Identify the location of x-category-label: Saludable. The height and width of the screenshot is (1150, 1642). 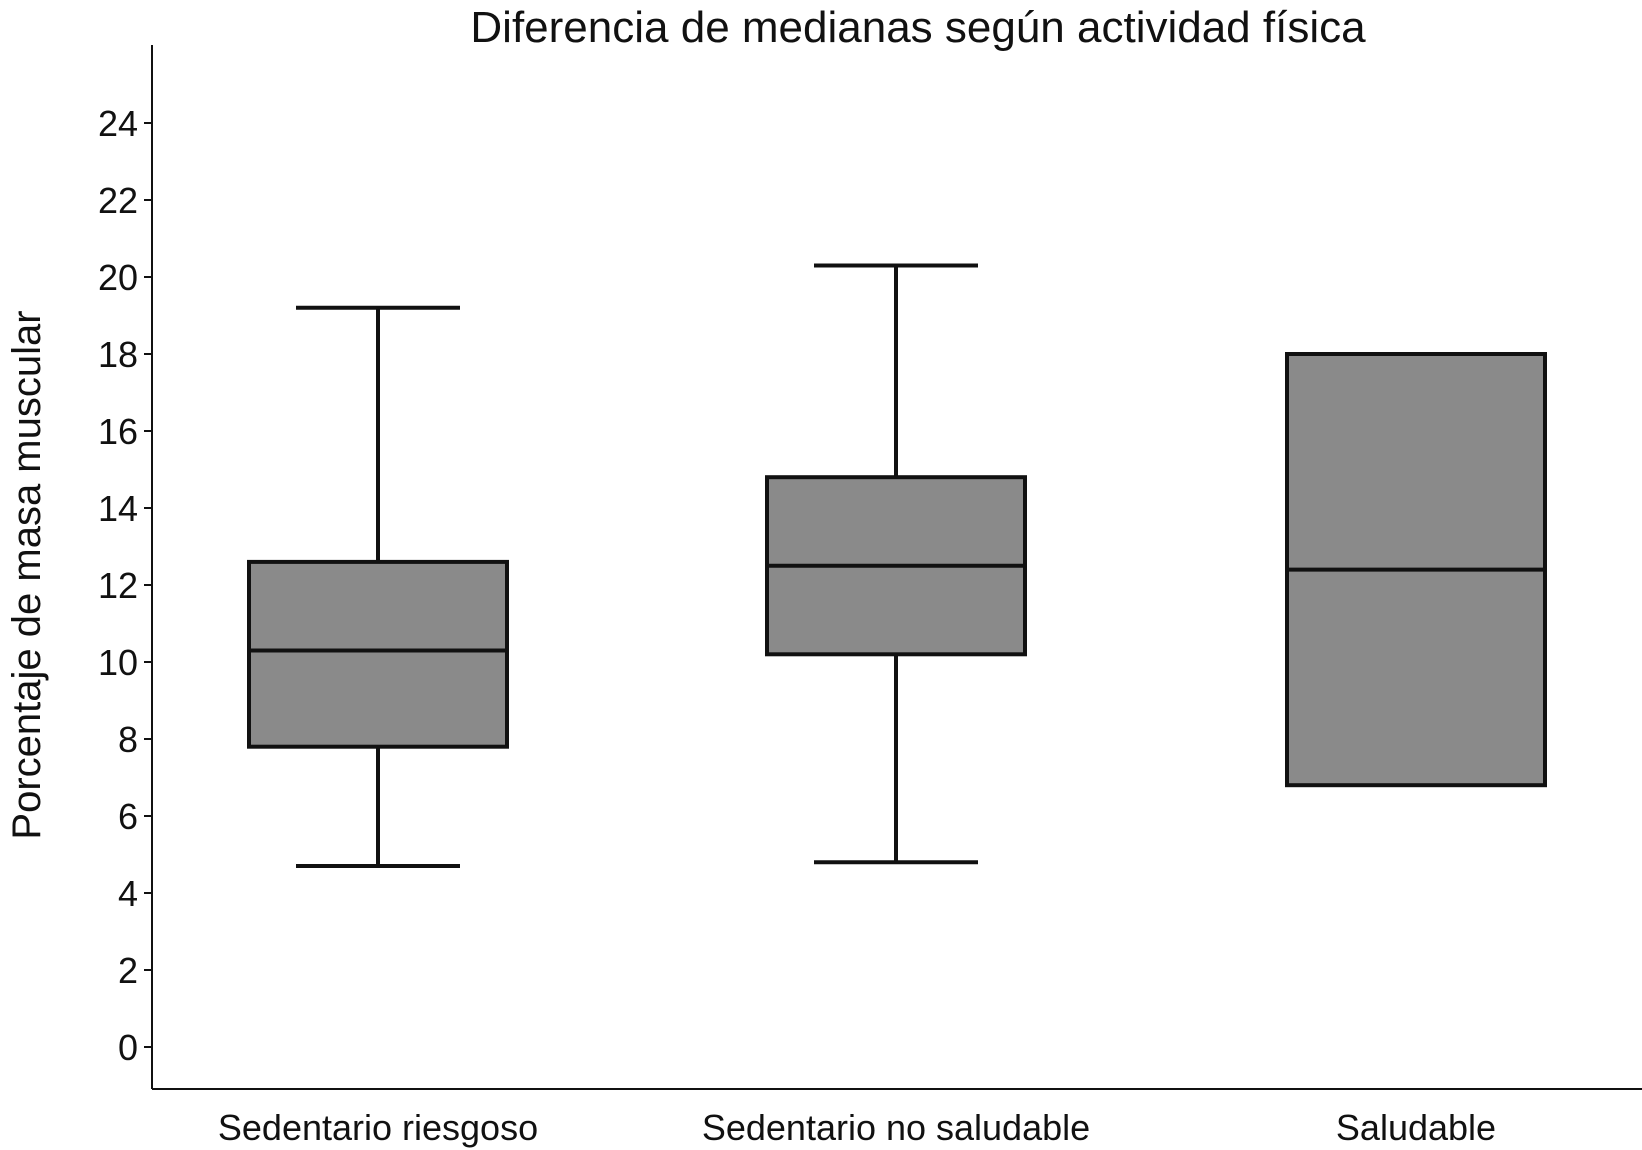
(1416, 1127).